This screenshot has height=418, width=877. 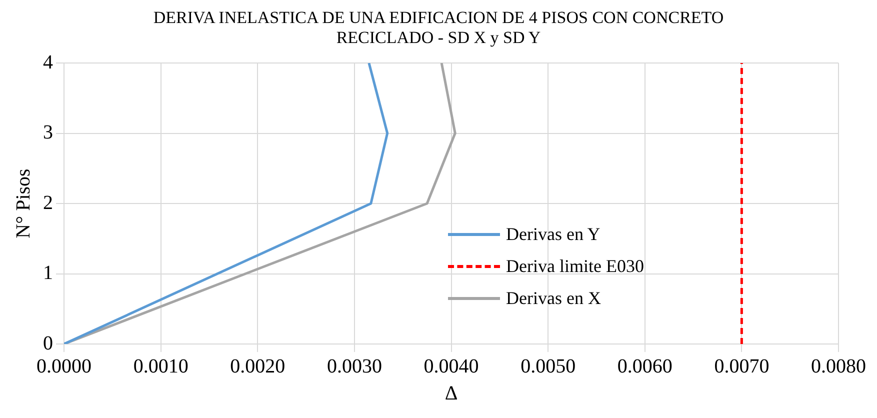 I want to click on y-tick-label: 4, so click(x=48, y=62).